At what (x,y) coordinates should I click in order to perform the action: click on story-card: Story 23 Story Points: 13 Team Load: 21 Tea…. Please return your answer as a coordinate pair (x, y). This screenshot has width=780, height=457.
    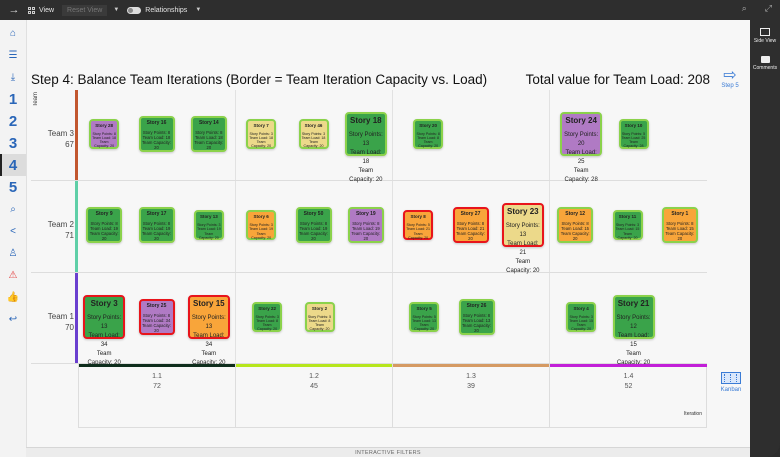
    Looking at the image, I should click on (522, 238).